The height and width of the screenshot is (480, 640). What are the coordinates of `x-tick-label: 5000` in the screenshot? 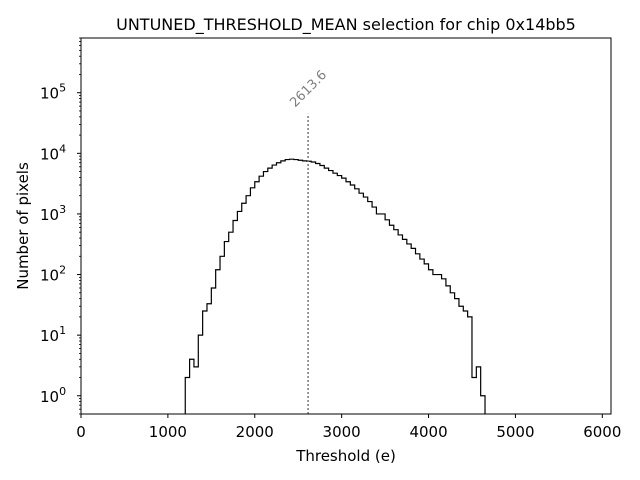 It's located at (515, 432).